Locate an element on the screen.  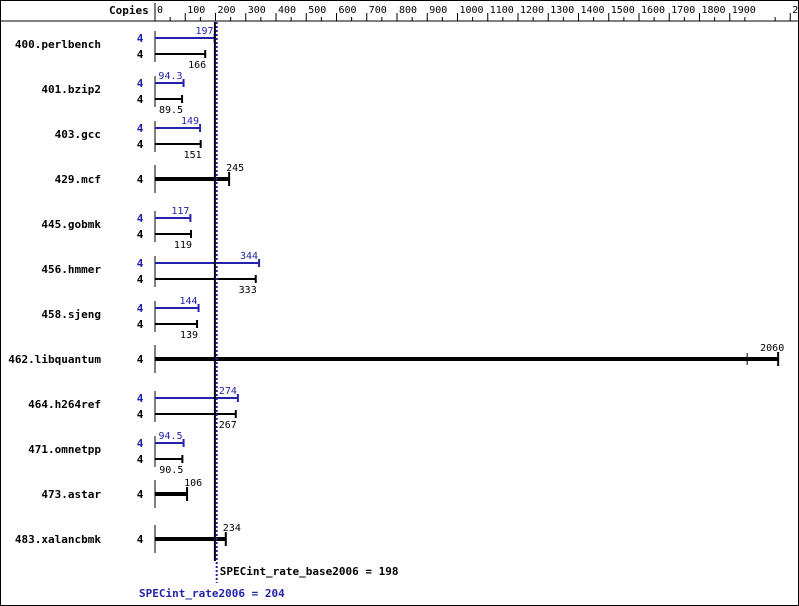
peak-summary-label: SPECint_rate2006 = 204 is located at coordinates (212, 593).